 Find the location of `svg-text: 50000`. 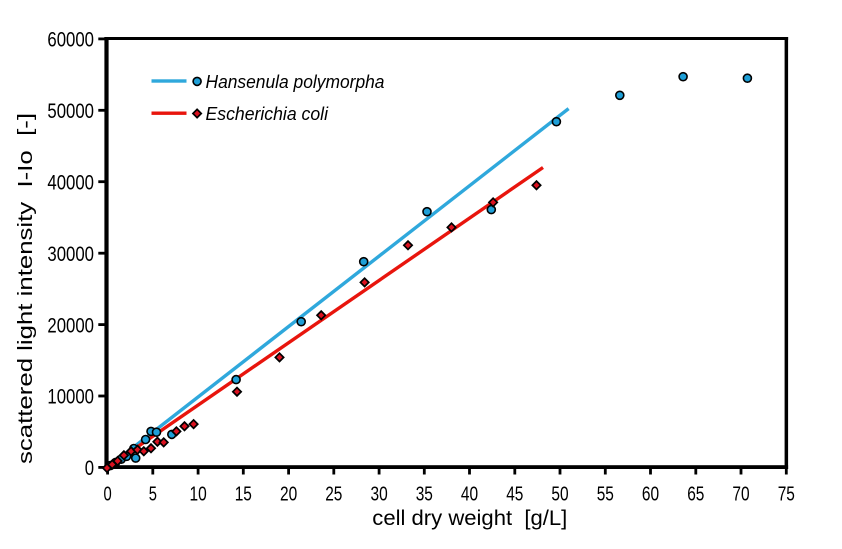

svg-text: 50000 is located at coordinates (70, 111).